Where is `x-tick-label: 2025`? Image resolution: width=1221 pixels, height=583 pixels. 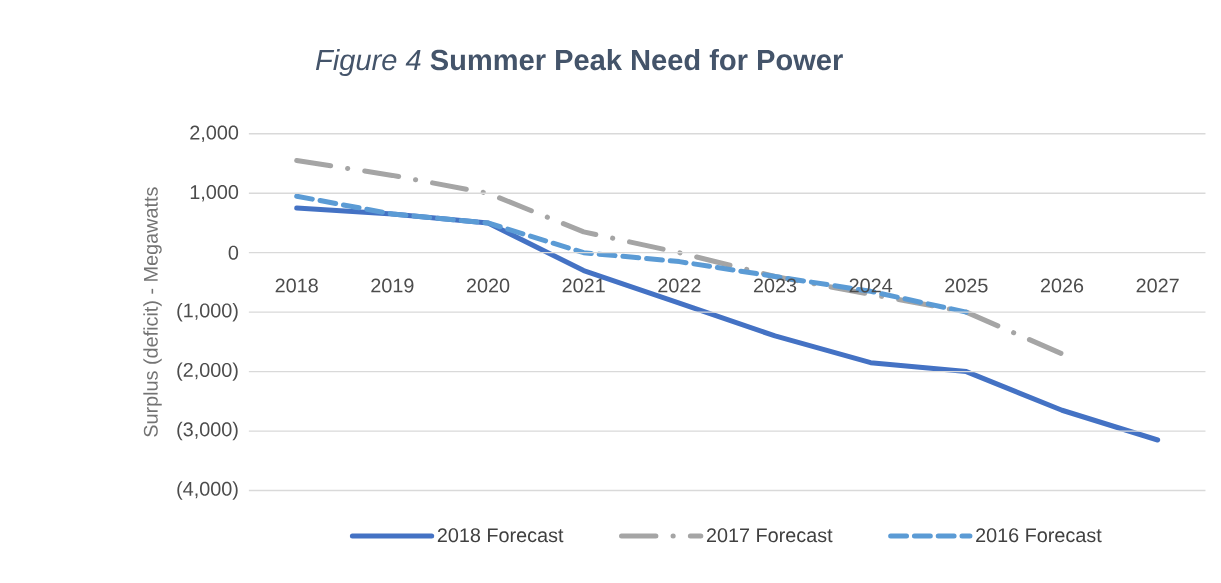
x-tick-label: 2025 is located at coordinates (966, 285).